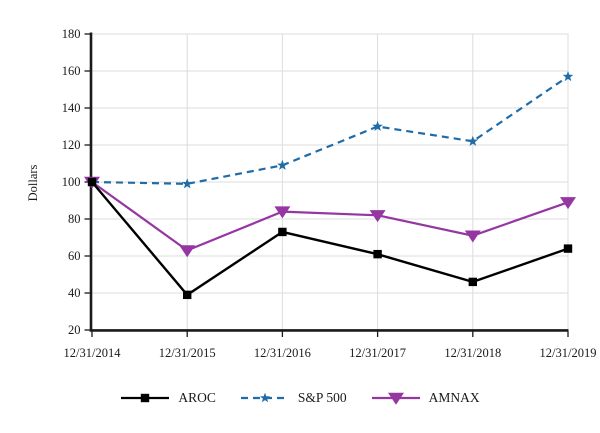 The width and height of the screenshot is (600, 433). I want to click on legend-label-s-p-500: S&P 500, so click(322, 397).